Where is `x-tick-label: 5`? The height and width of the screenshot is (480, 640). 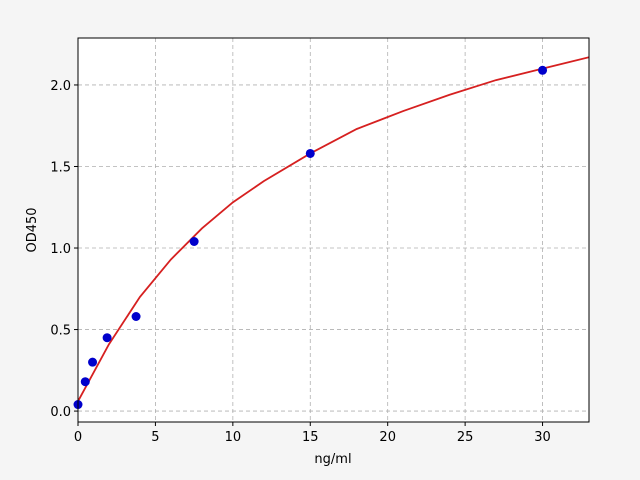 x-tick-label: 5 is located at coordinates (155, 437).